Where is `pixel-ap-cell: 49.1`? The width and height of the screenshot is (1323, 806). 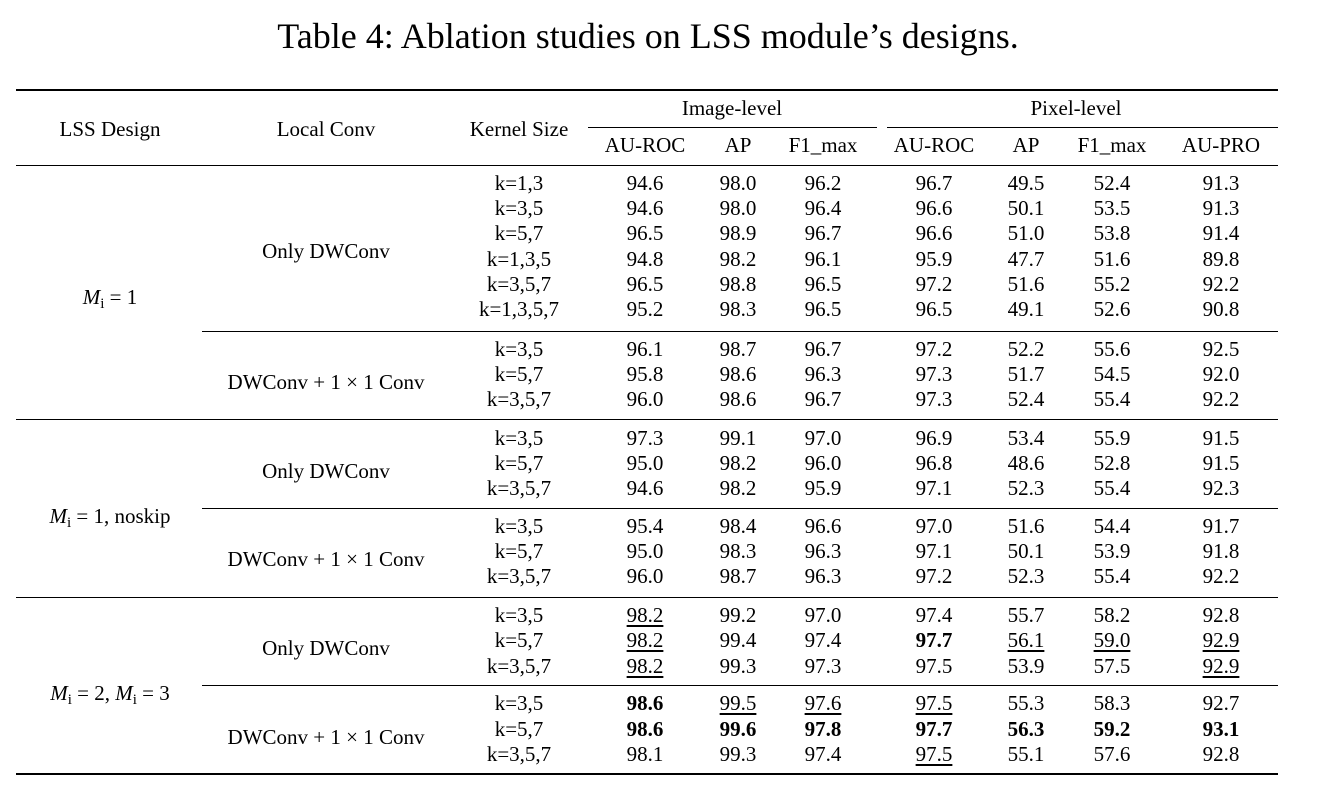
pixel-ap-cell: 49.1 is located at coordinates (1026, 309).